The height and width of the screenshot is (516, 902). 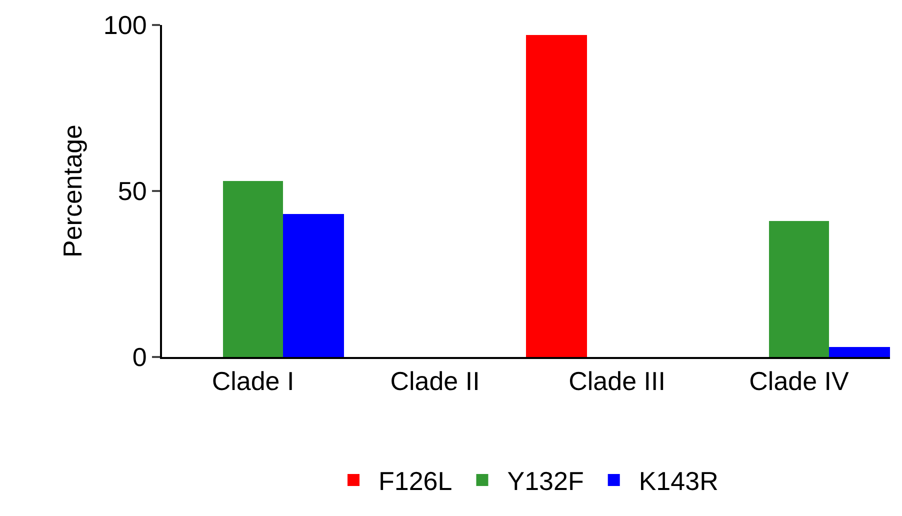 What do you see at coordinates (253, 381) in the screenshot?
I see `x-tick-label: Clade I` at bounding box center [253, 381].